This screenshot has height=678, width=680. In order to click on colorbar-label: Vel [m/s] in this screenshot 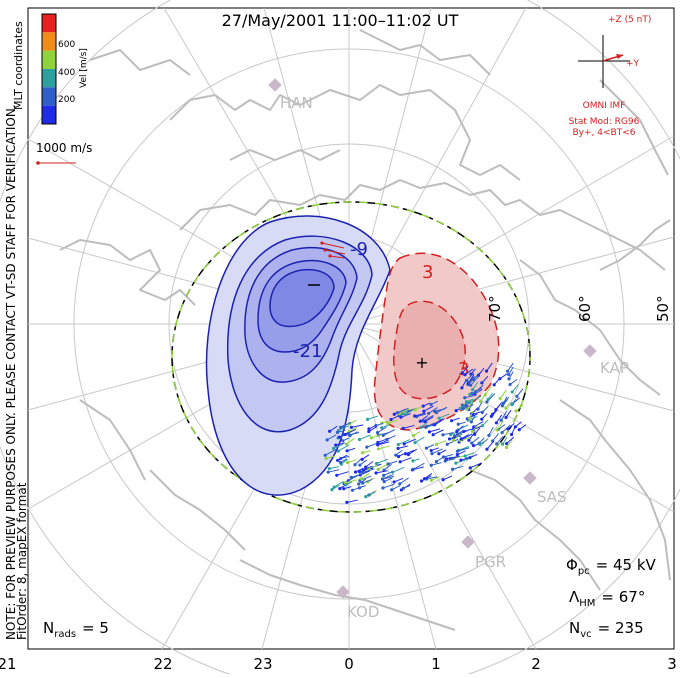, I will do `click(84, 68)`.